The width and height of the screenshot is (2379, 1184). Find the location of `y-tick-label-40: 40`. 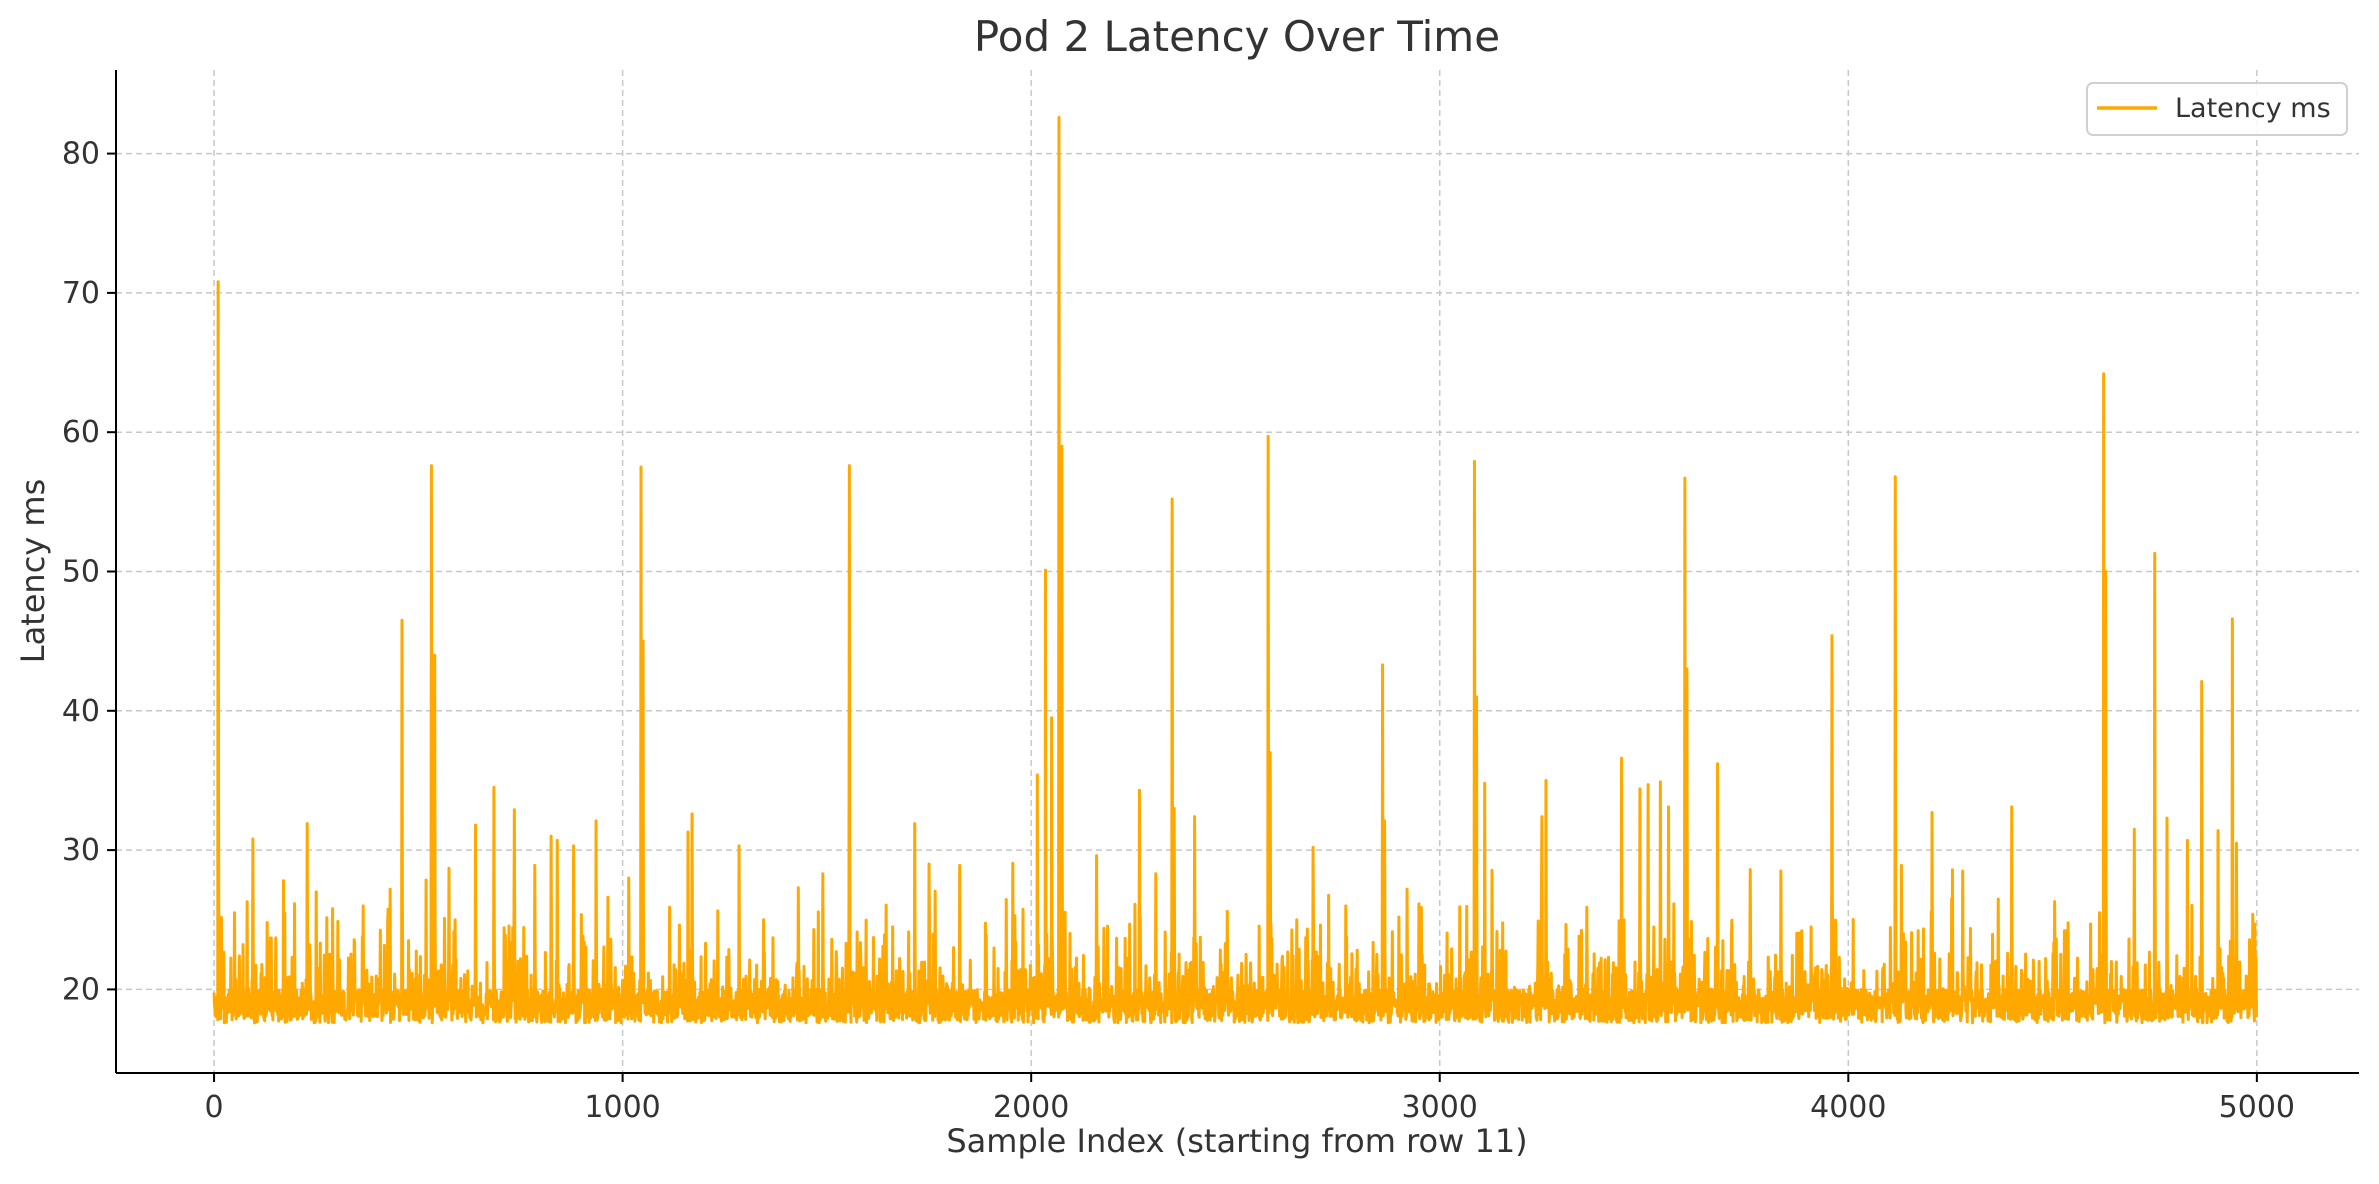

y-tick-label-40: 40 is located at coordinates (81, 711).